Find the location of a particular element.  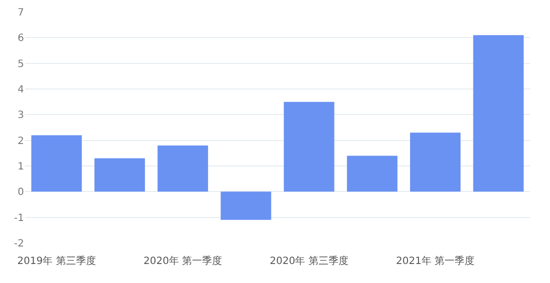

y-tick-label: -2 is located at coordinates (19, 244).